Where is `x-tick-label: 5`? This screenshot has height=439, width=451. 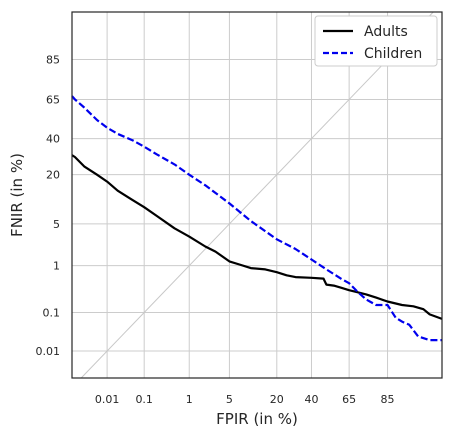
x-tick-label: 5 is located at coordinates (229, 399).